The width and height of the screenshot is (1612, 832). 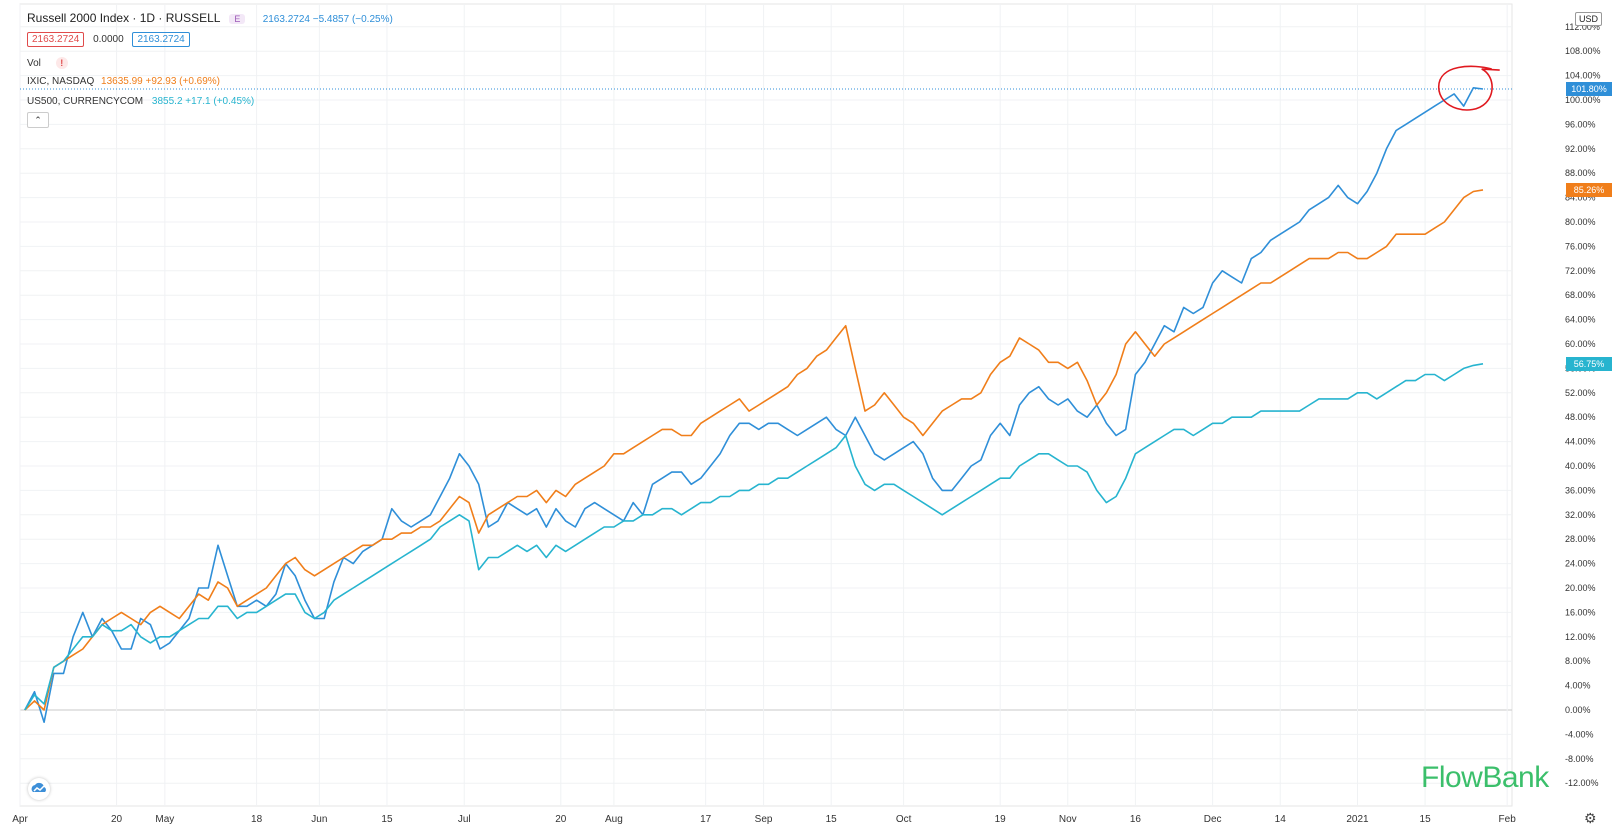 I want to click on y-tick-label: 32.00%, so click(x=1580, y=515).